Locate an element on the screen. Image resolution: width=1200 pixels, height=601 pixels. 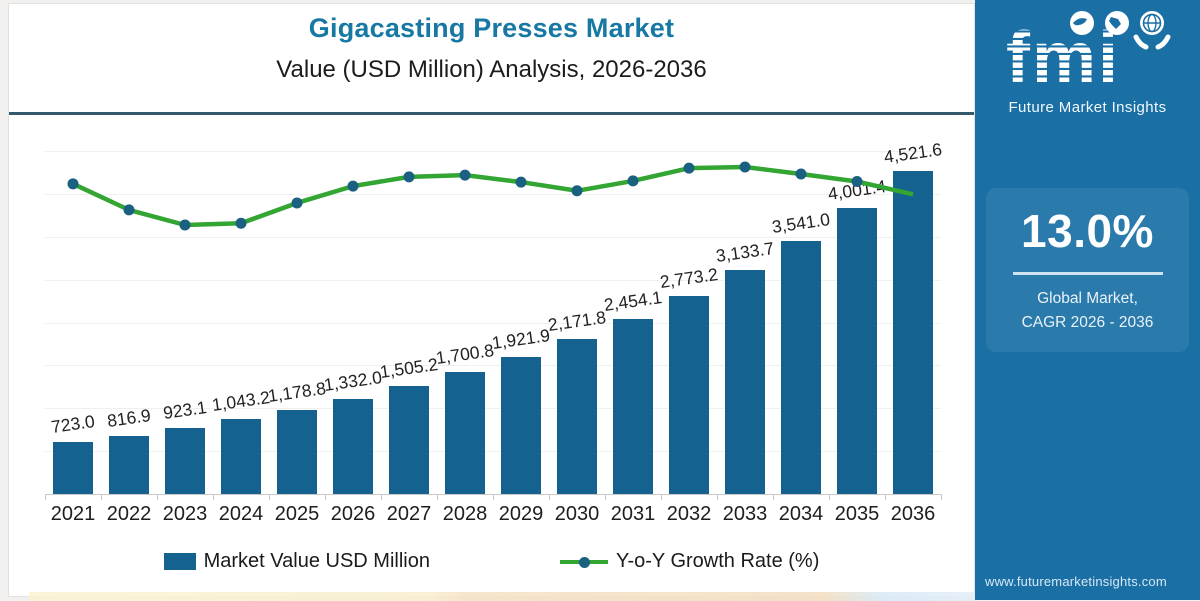
line-marker-2021 is located at coordinates (73, 184).